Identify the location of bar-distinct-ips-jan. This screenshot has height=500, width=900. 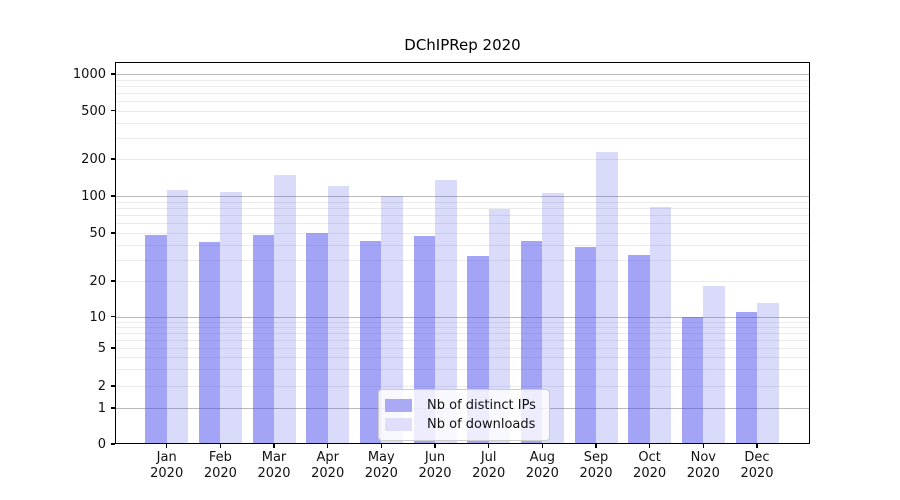
(156, 339).